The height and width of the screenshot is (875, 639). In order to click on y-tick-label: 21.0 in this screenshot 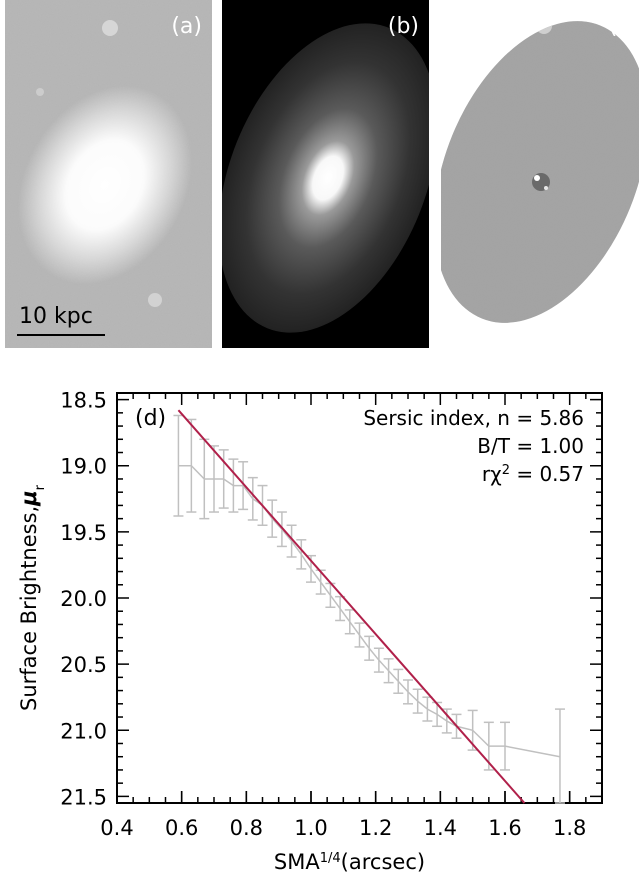, I will do `click(83, 731)`.